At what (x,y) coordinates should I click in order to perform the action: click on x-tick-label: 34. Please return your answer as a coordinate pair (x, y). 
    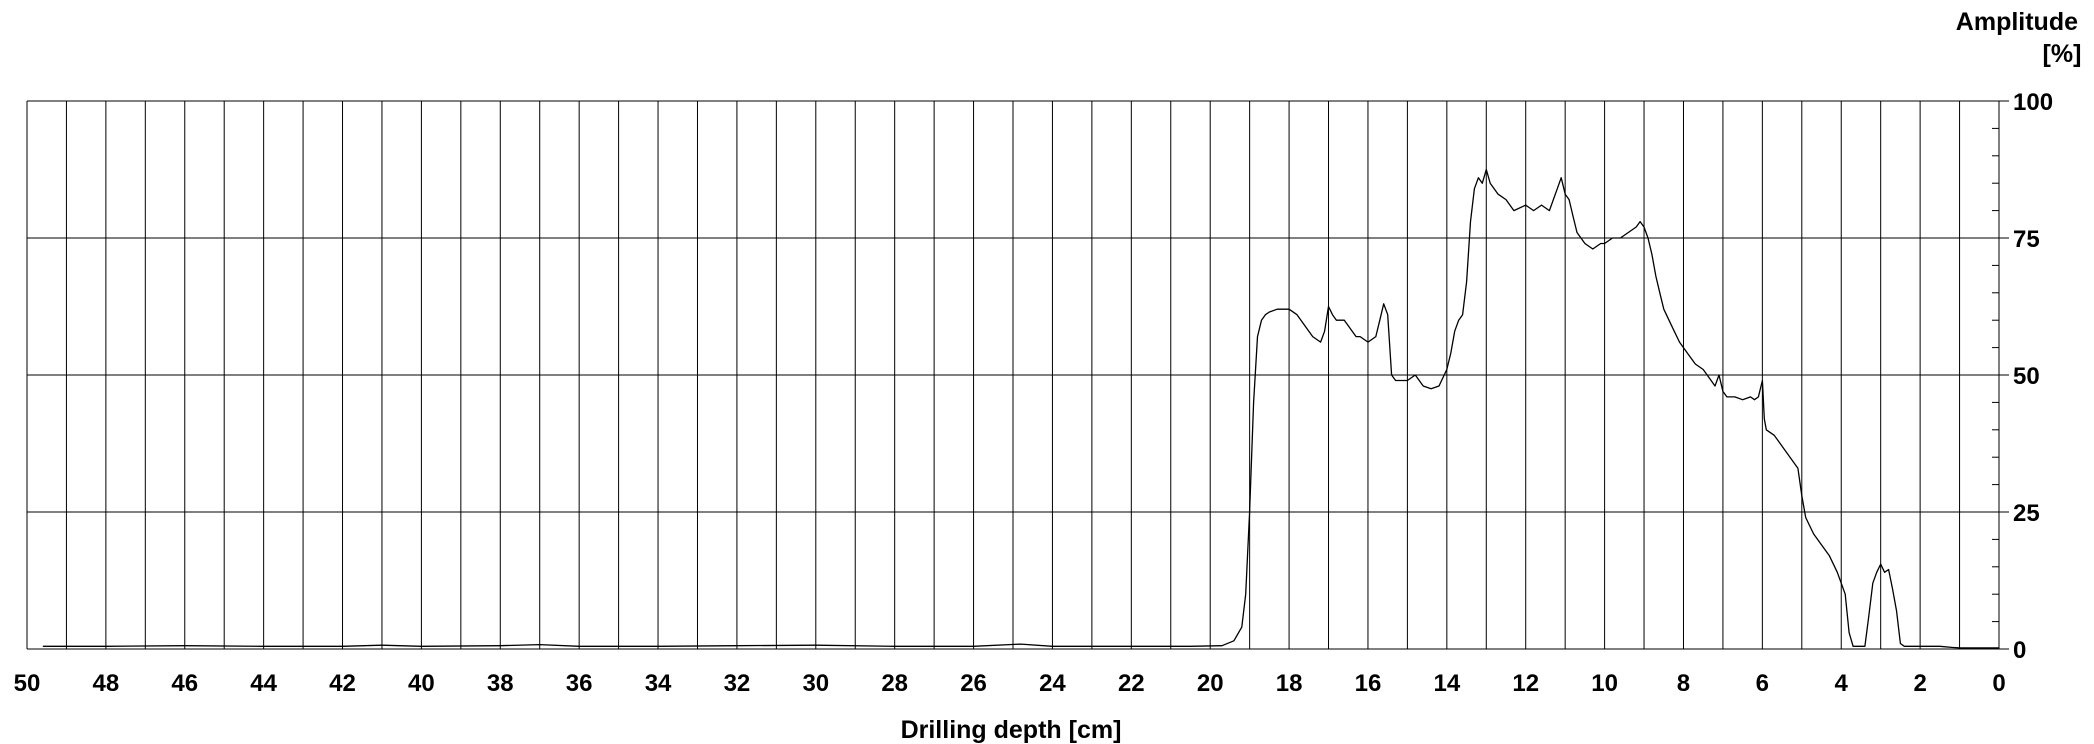
    Looking at the image, I should click on (658, 683).